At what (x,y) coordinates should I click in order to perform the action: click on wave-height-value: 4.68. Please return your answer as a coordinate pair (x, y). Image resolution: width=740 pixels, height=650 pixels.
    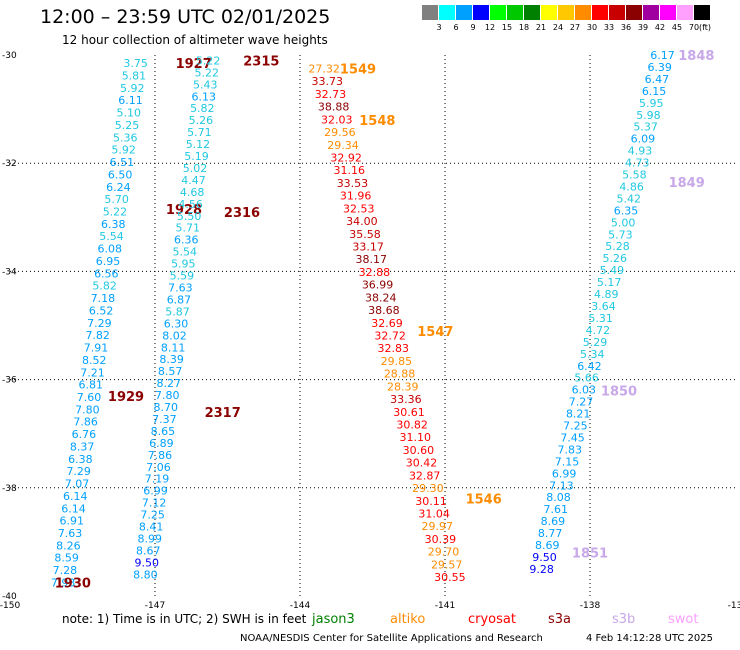
    Looking at the image, I should click on (192, 192).